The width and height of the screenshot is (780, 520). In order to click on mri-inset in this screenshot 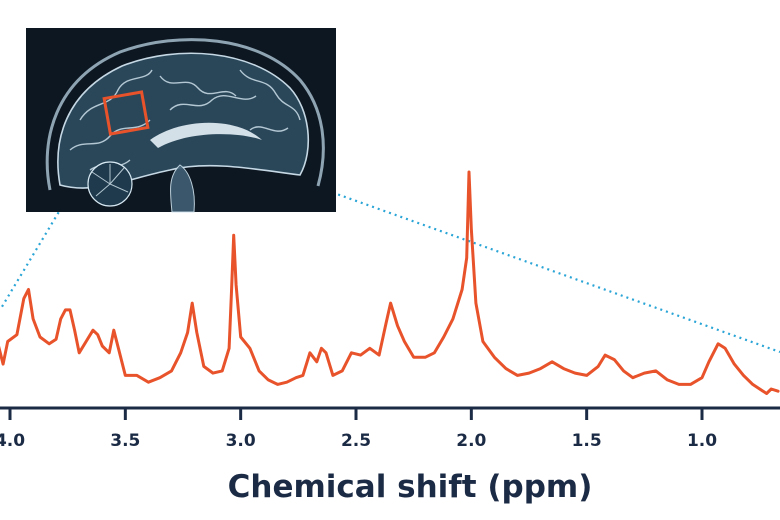, I will do `click(181, 120)`.